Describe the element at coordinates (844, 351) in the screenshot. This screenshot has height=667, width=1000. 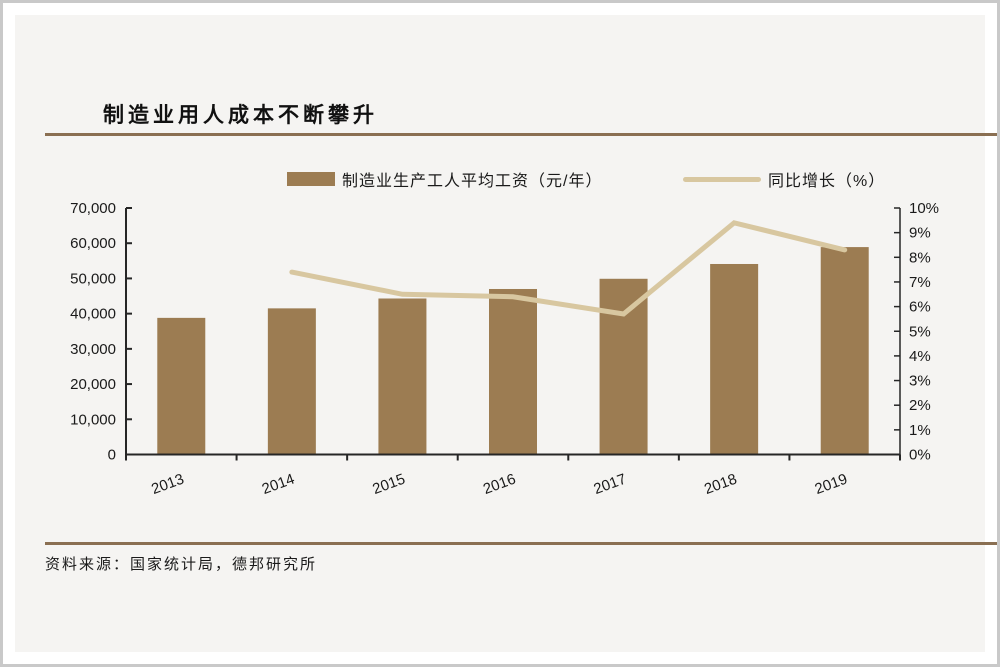
I see `bar-2019` at that location.